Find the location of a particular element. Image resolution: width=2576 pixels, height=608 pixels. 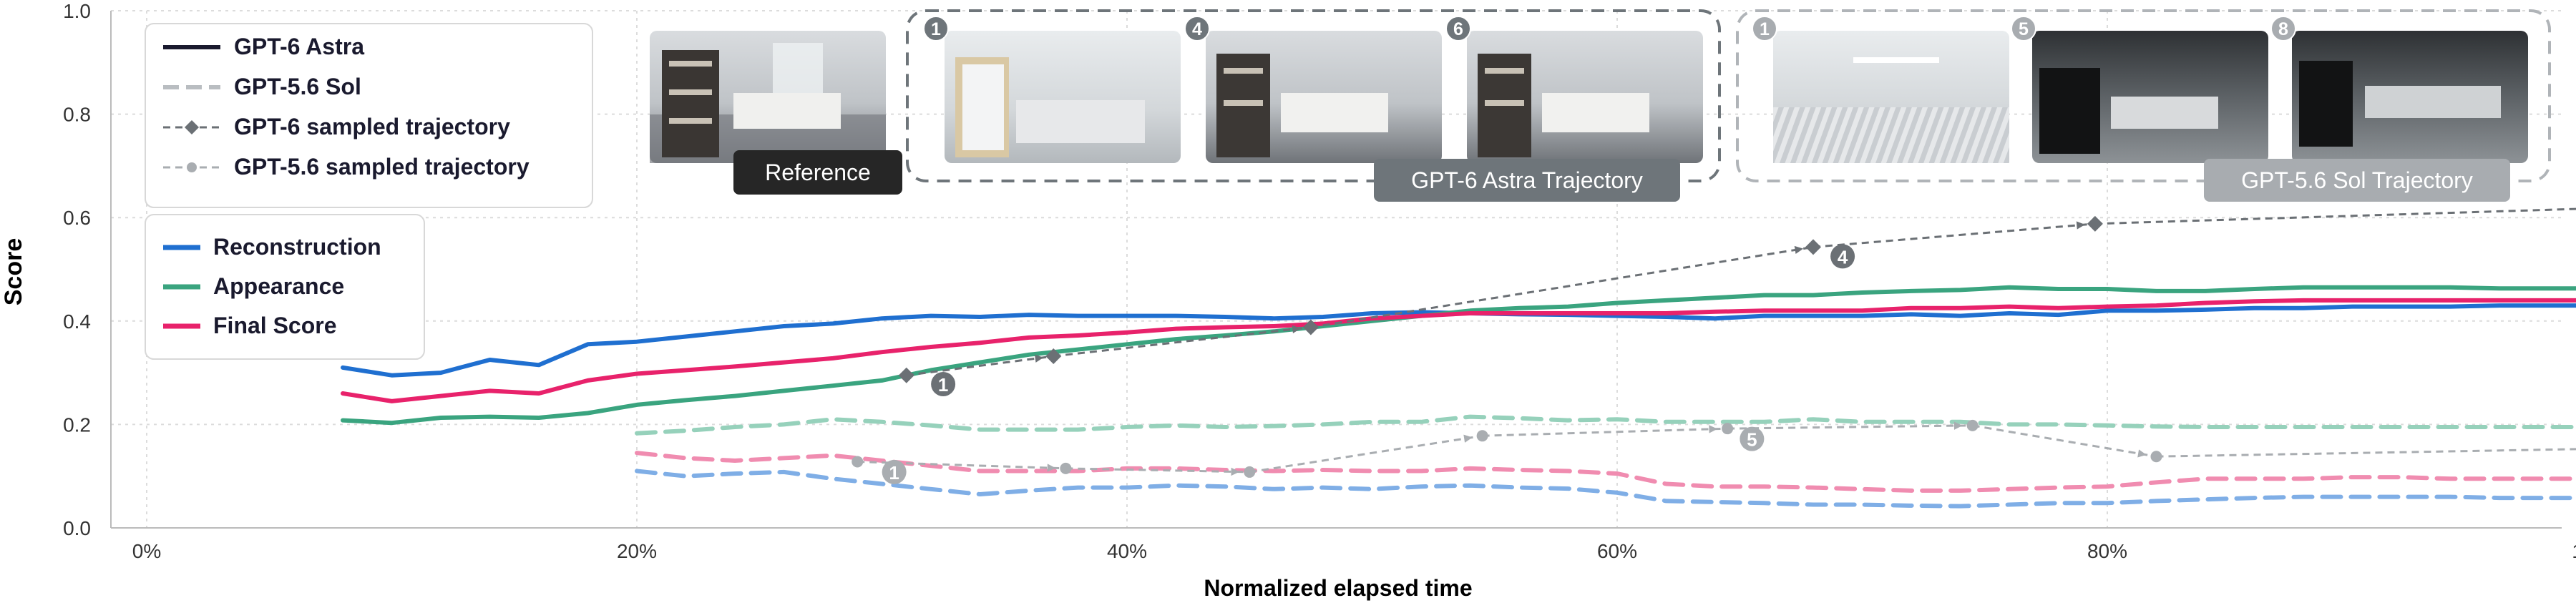

series-final-score-astra is located at coordinates (1458, 350).